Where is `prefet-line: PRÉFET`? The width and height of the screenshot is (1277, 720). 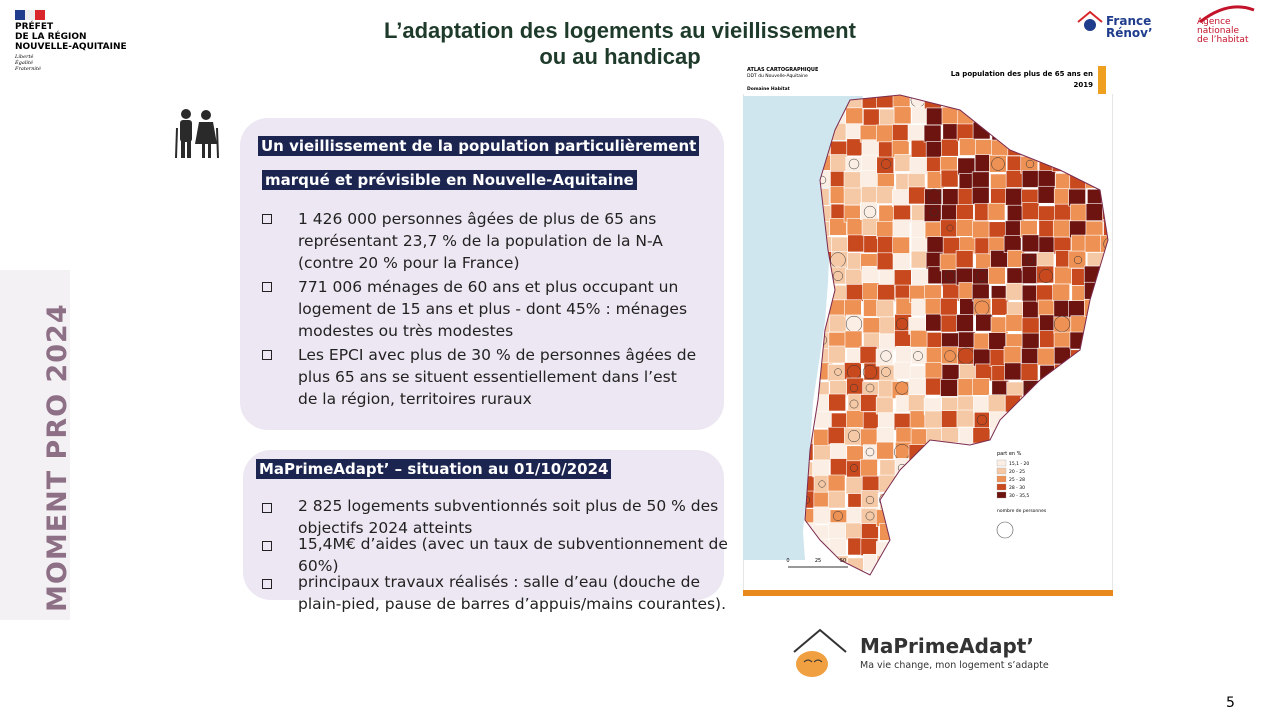
prefet-line: PRÉFET is located at coordinates (34, 27).